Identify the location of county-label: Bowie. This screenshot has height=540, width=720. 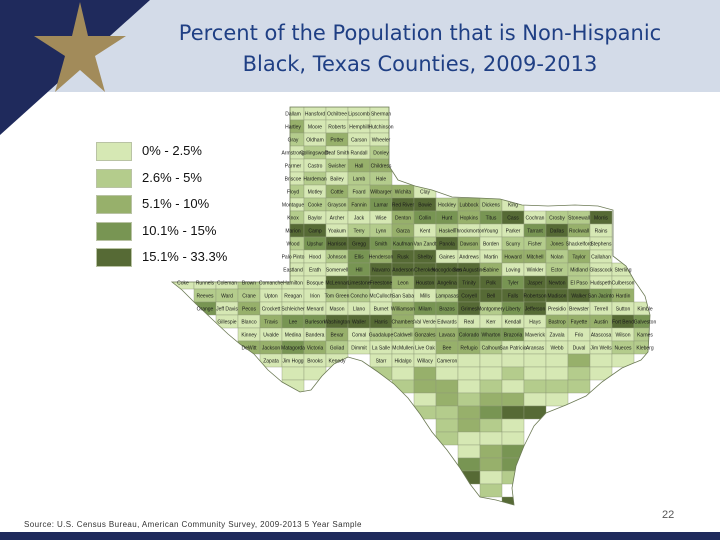
(425, 206).